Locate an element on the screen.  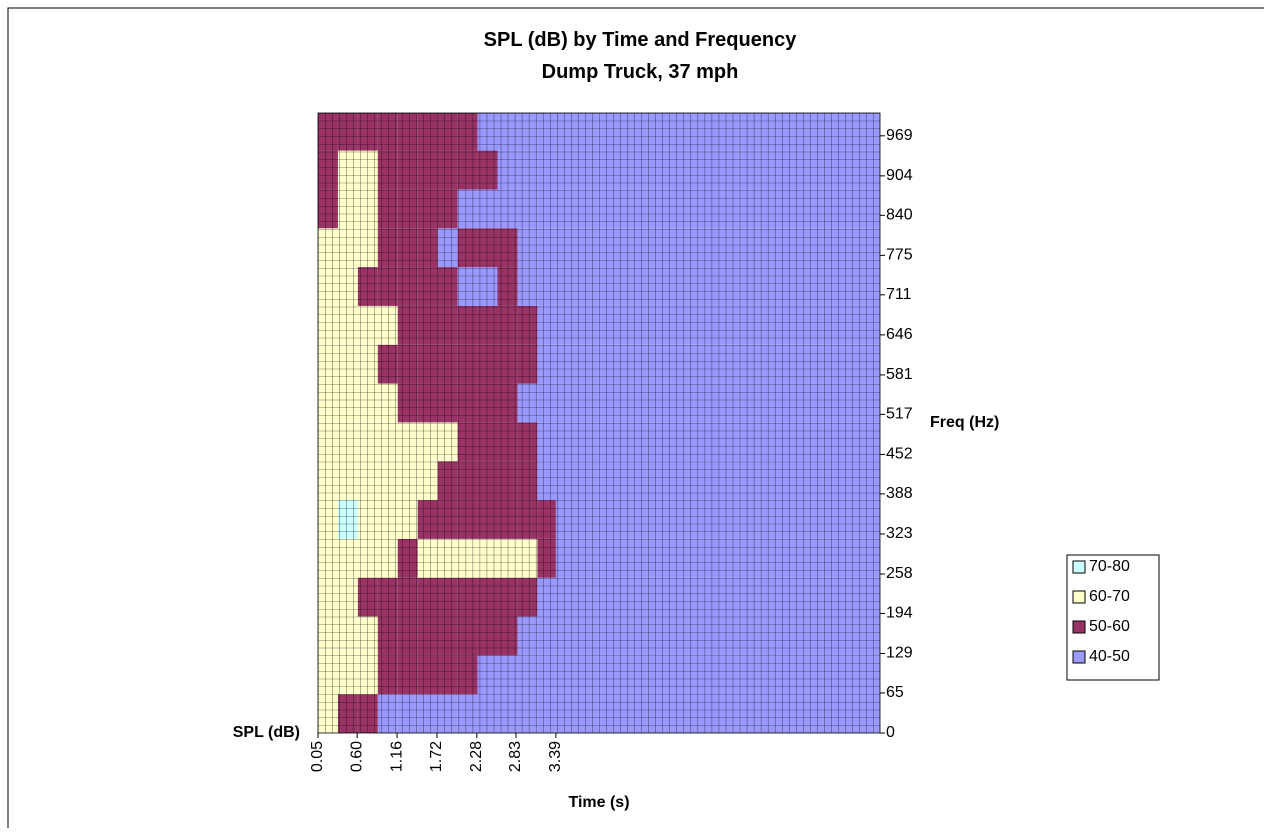
y-tick-label: 775 is located at coordinates (899, 255).